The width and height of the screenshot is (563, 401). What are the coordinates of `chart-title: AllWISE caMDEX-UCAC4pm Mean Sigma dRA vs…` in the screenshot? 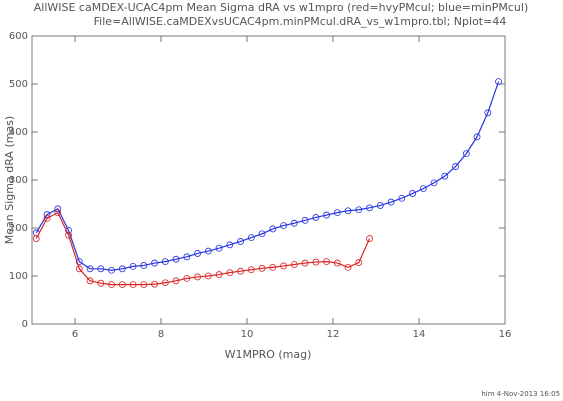 It's located at (281, 7).